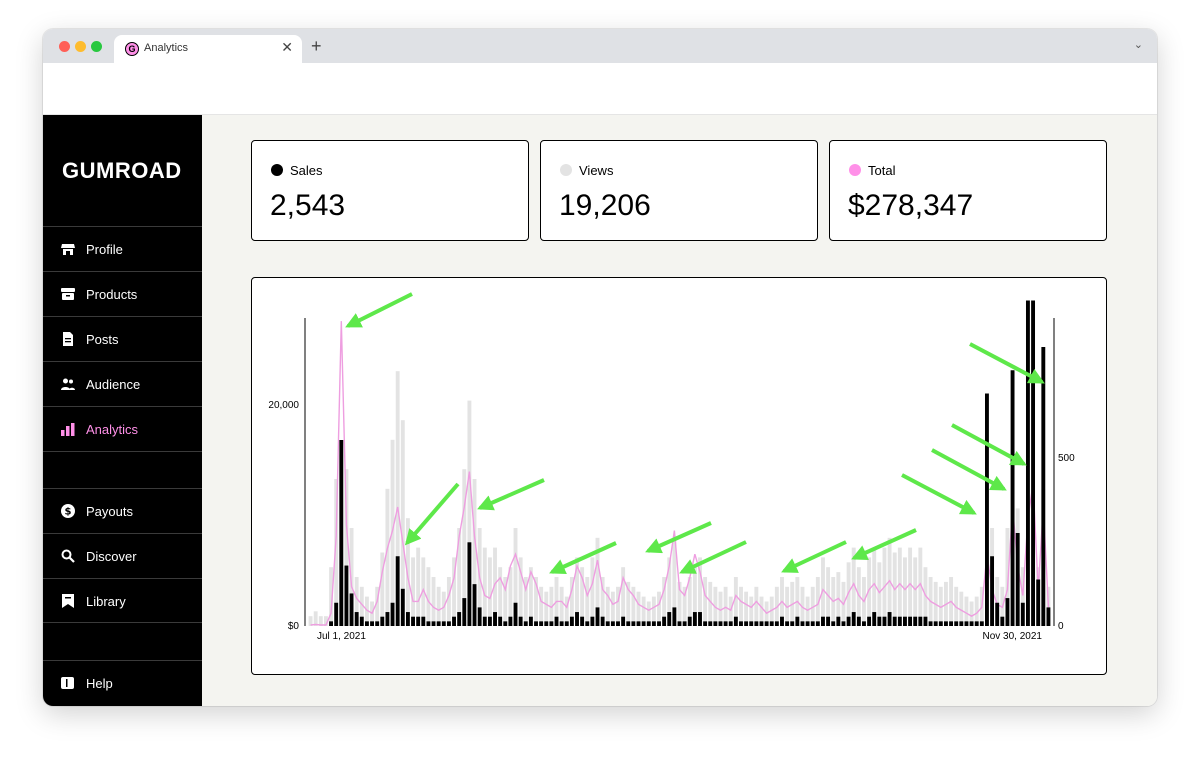 The width and height of the screenshot is (1200, 763). I want to click on close-tab-icon: ✕, so click(287, 47).